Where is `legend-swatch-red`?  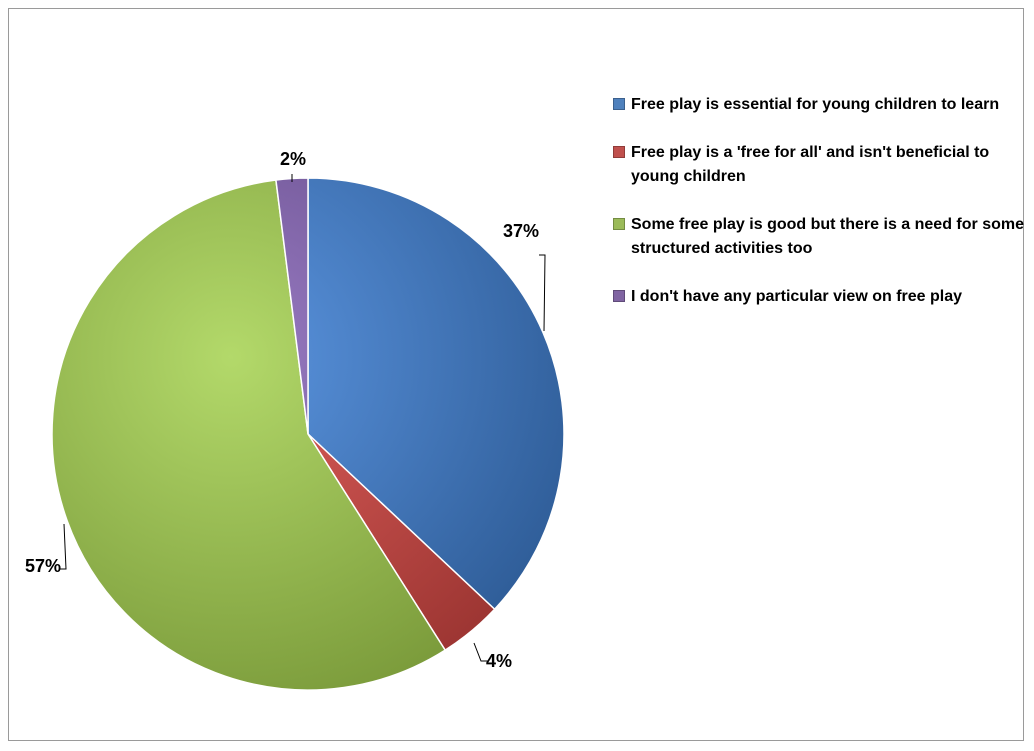 legend-swatch-red is located at coordinates (619, 152).